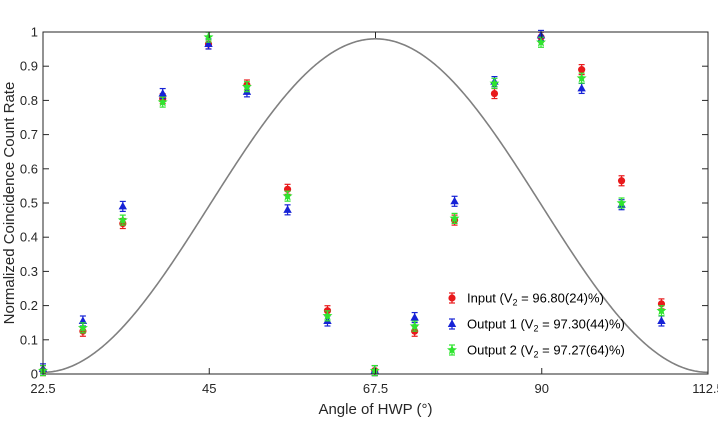  Describe the element at coordinates (29, 66) in the screenshot. I see `y-tick-label: 0.9` at that location.